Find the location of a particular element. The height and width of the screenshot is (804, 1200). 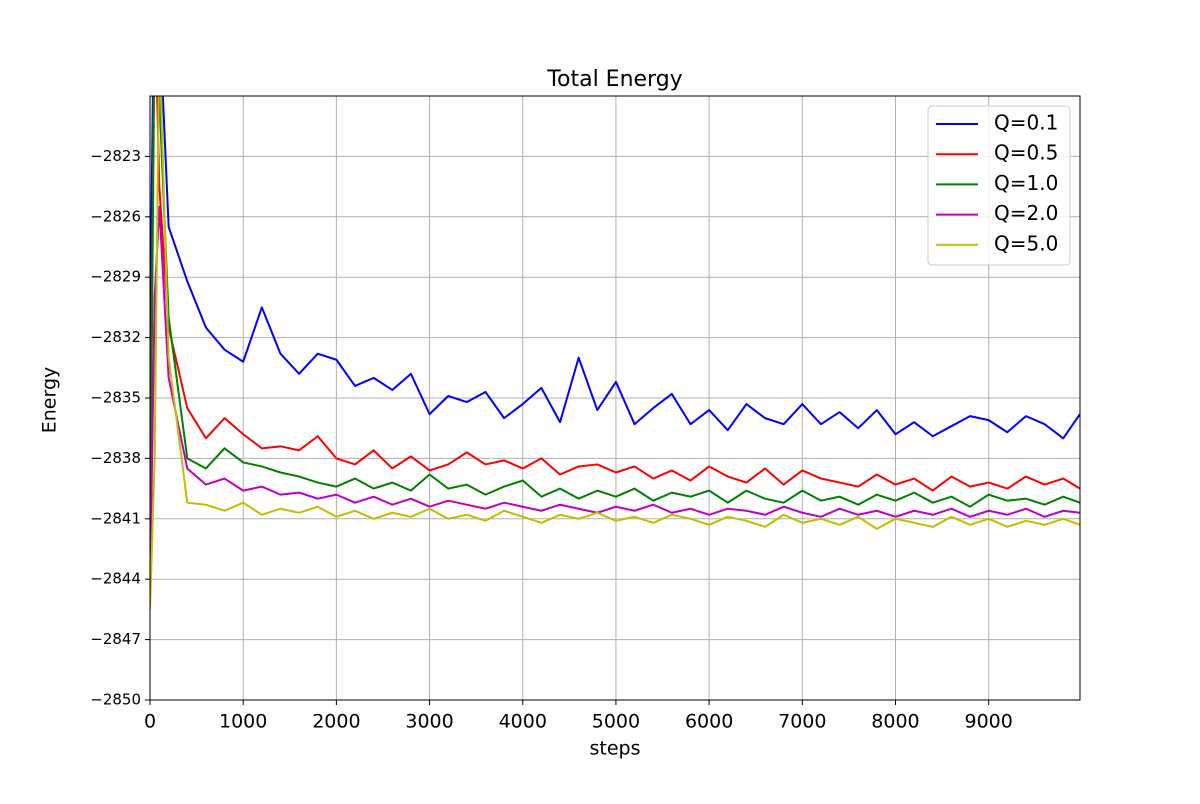

legend-label: Q=1.0 is located at coordinates (1026, 183).